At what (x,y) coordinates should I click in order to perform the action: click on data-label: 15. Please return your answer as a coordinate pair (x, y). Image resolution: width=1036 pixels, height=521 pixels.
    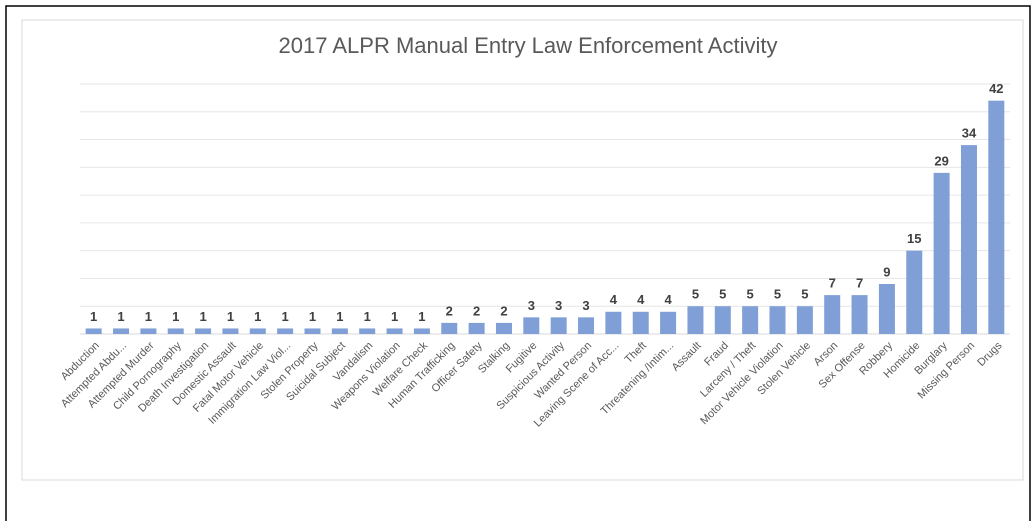
    Looking at the image, I should click on (914, 238).